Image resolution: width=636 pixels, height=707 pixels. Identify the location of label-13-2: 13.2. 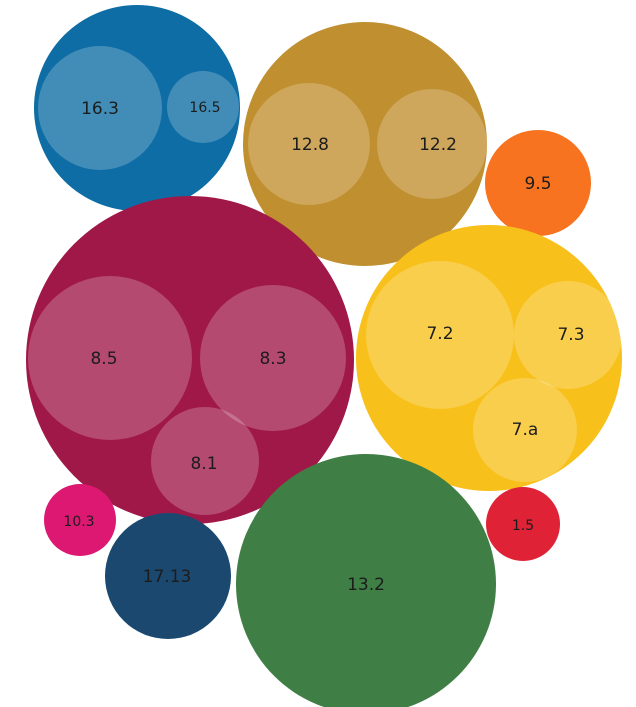
(366, 585).